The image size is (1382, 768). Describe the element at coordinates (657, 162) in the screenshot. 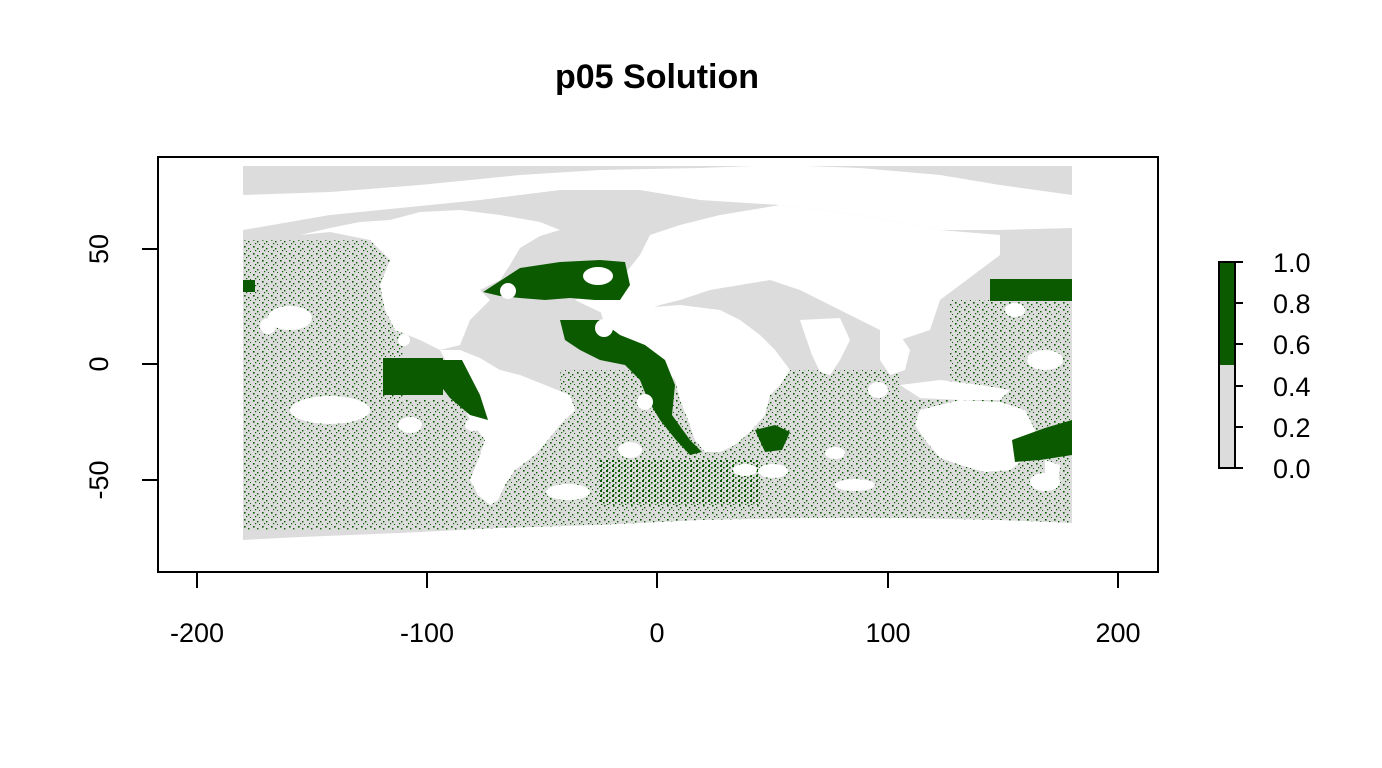

I see `land-arctic-top-edge` at that location.